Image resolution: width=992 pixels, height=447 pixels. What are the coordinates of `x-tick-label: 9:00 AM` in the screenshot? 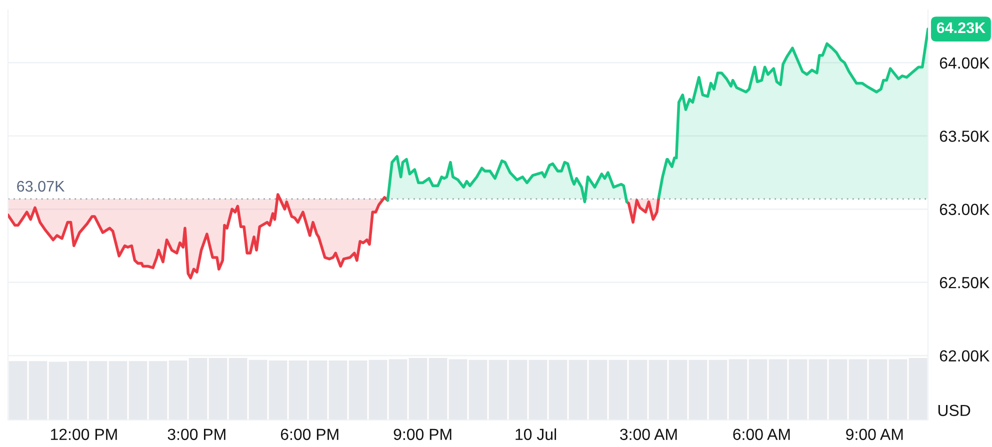 It's located at (874, 434).